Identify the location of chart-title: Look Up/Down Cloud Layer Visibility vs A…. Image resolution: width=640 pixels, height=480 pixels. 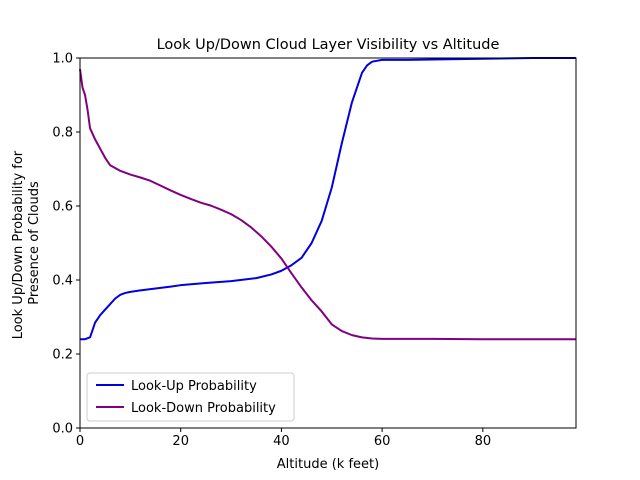
(328, 45).